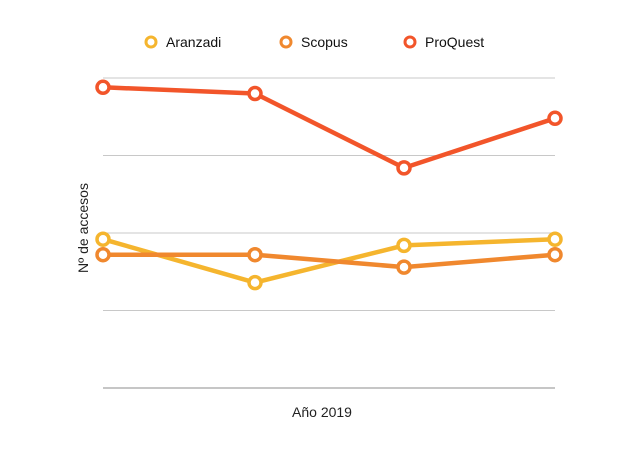 This screenshot has height=457, width=638. Describe the element at coordinates (410, 42) in the screenshot. I see `legend-marker-proquest` at that location.